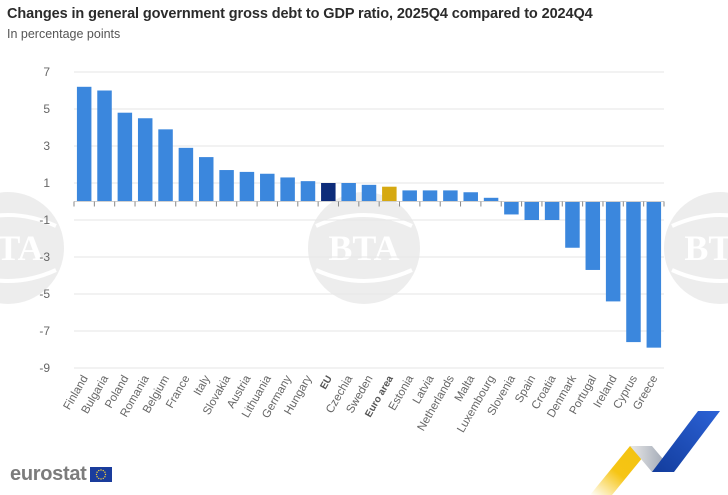  I want to click on bar-netherlands, so click(450, 196).